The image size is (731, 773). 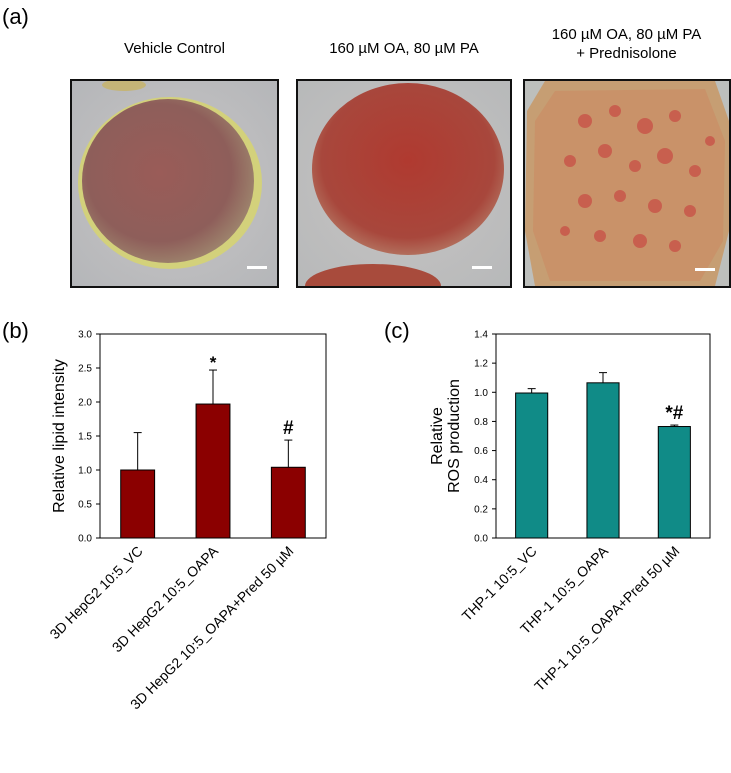 I want to click on x-tick-label: THP-1 10:5_VC, so click(x=499, y=583).